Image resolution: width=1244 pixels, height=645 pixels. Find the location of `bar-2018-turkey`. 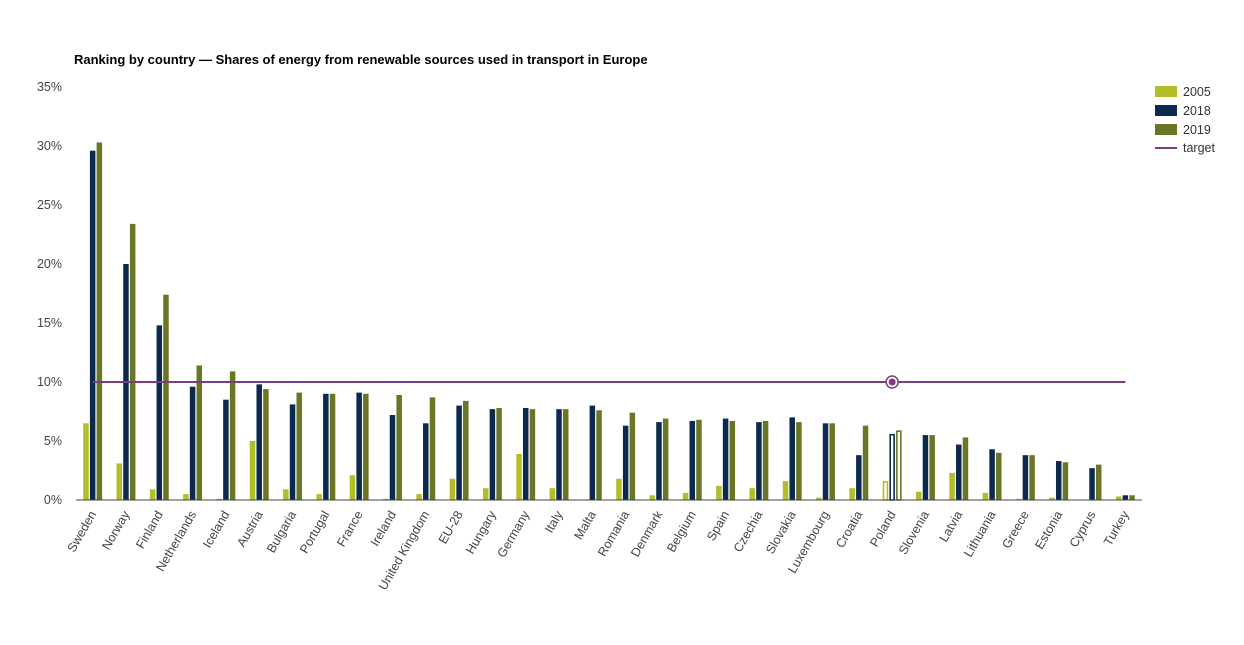

bar-2018-turkey is located at coordinates (1125, 497).